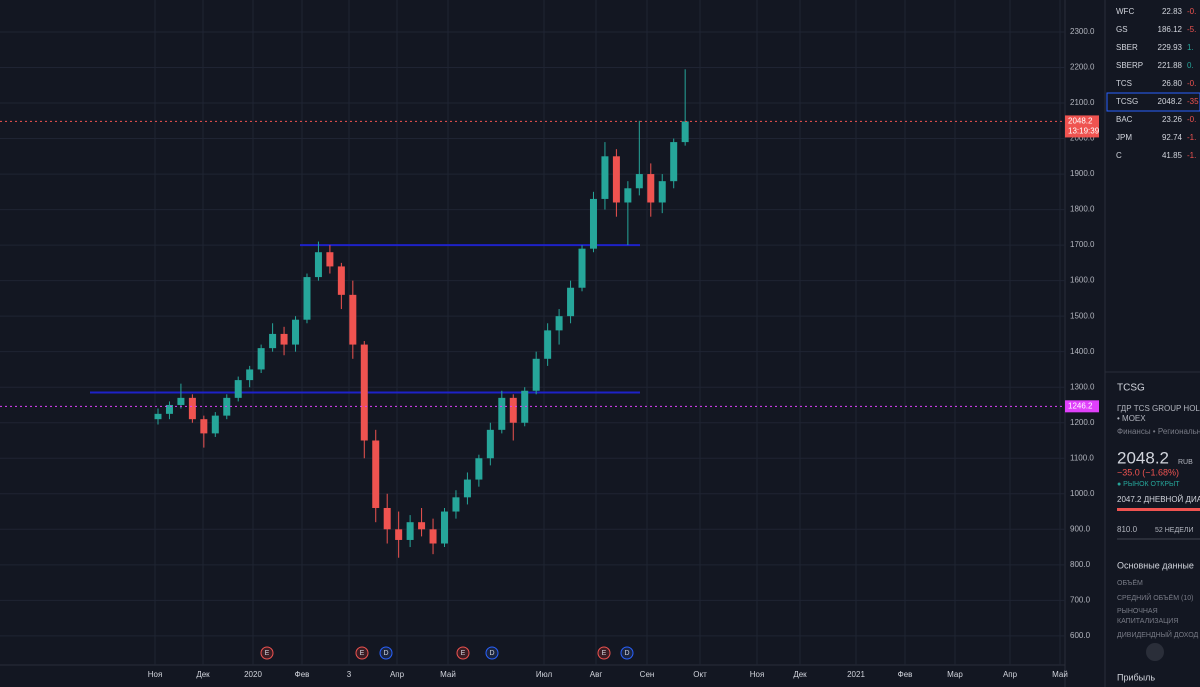 This screenshot has width=1200, height=687. What do you see at coordinates (544, 674) in the screenshot?
I see `x-tick-label: Июл` at bounding box center [544, 674].